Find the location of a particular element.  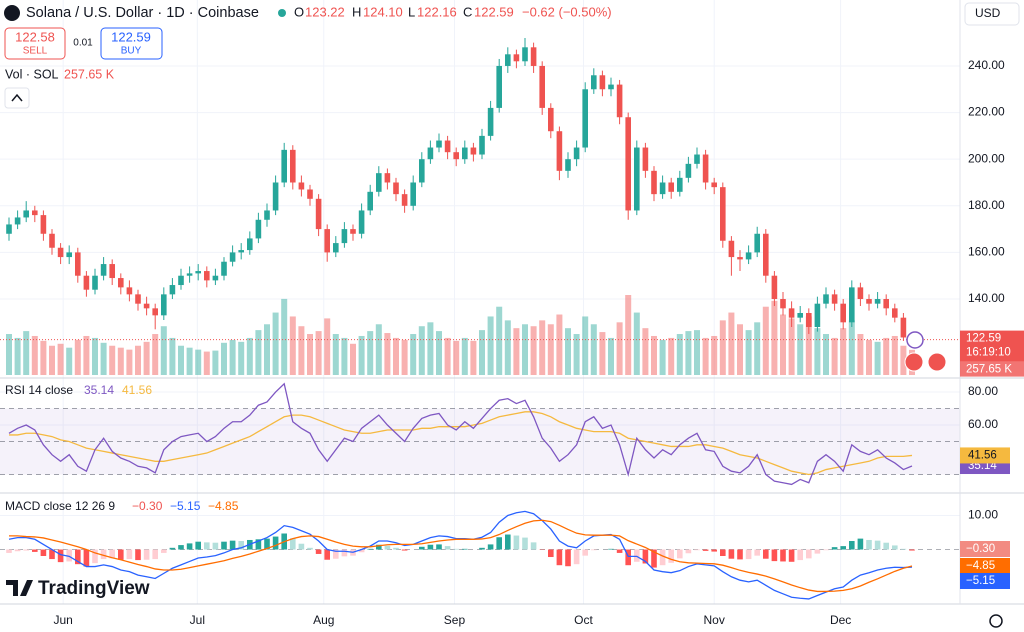

y-tick-label: 10.00 is located at coordinates (983, 515).